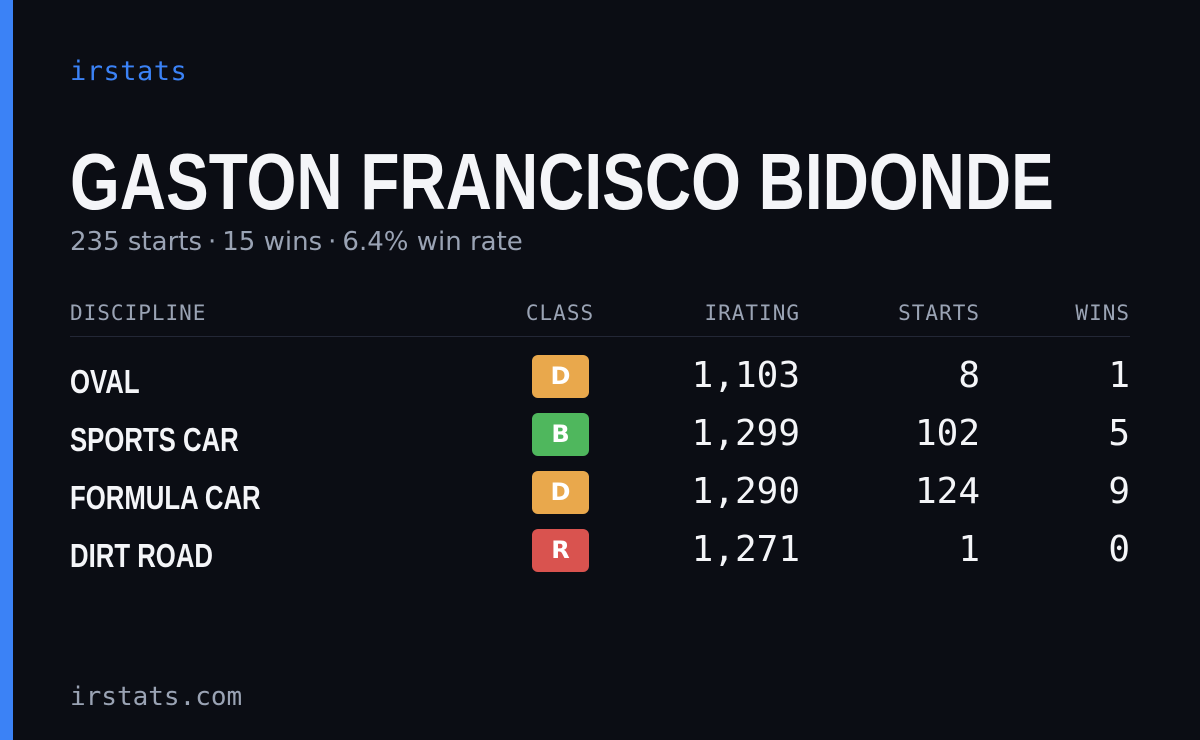 The width and height of the screenshot is (1200, 740). What do you see at coordinates (1119, 549) in the screenshot?
I see `wins-value: 0` at bounding box center [1119, 549].